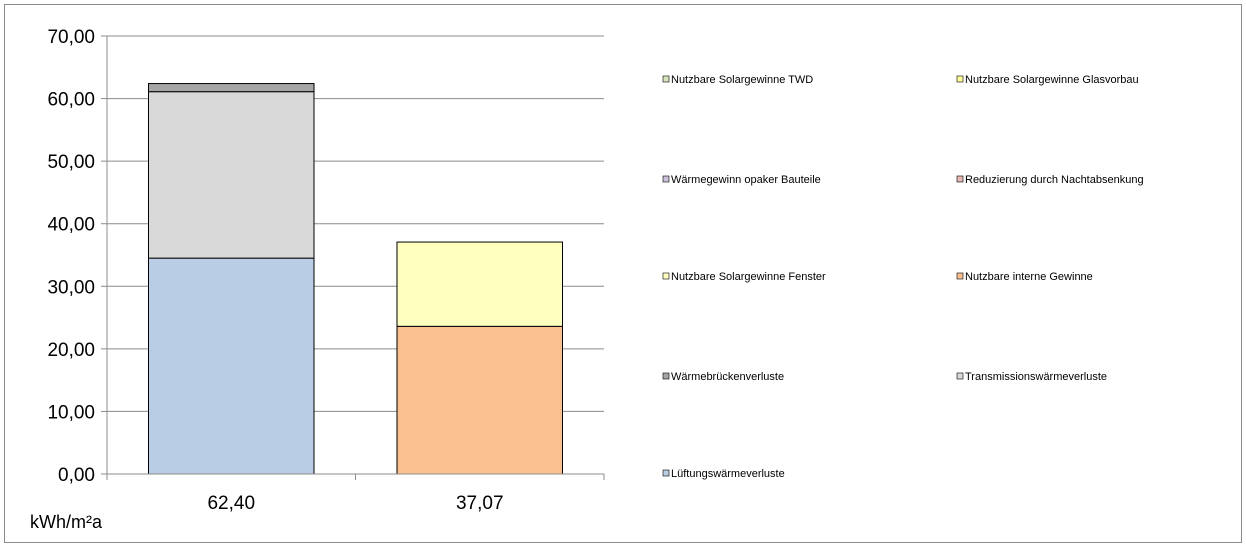 The image size is (1246, 547). I want to click on legend-item: Wärmebrückenverluste, so click(723, 377).